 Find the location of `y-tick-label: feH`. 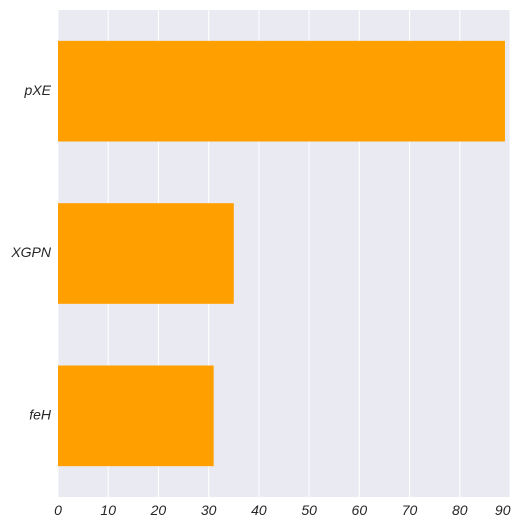

y-tick-label: feH is located at coordinates (40, 415).